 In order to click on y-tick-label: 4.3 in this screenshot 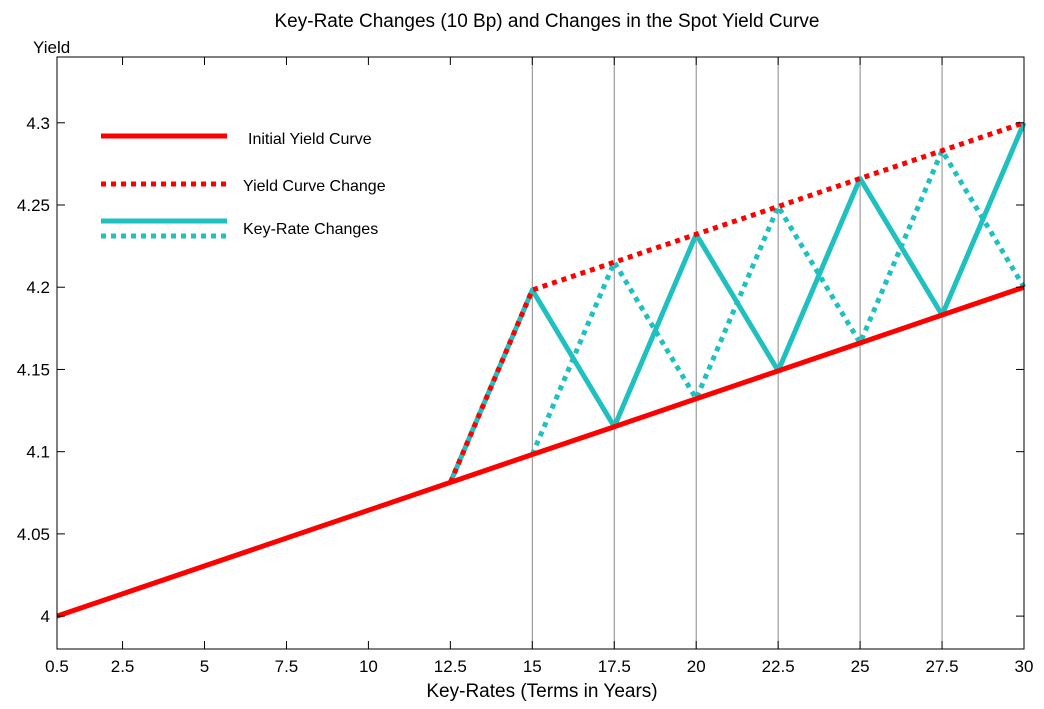, I will do `click(38, 123)`.